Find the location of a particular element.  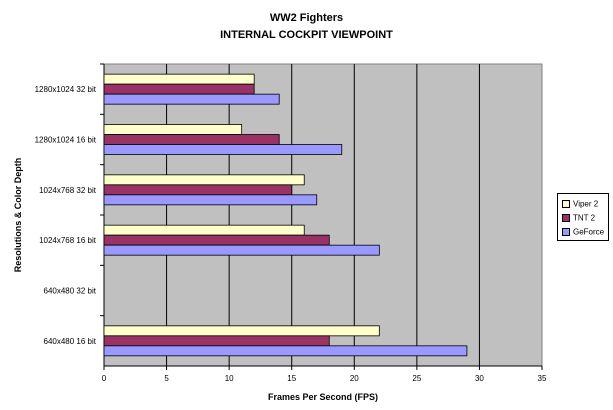

x-tick-label: 5 is located at coordinates (166, 378).